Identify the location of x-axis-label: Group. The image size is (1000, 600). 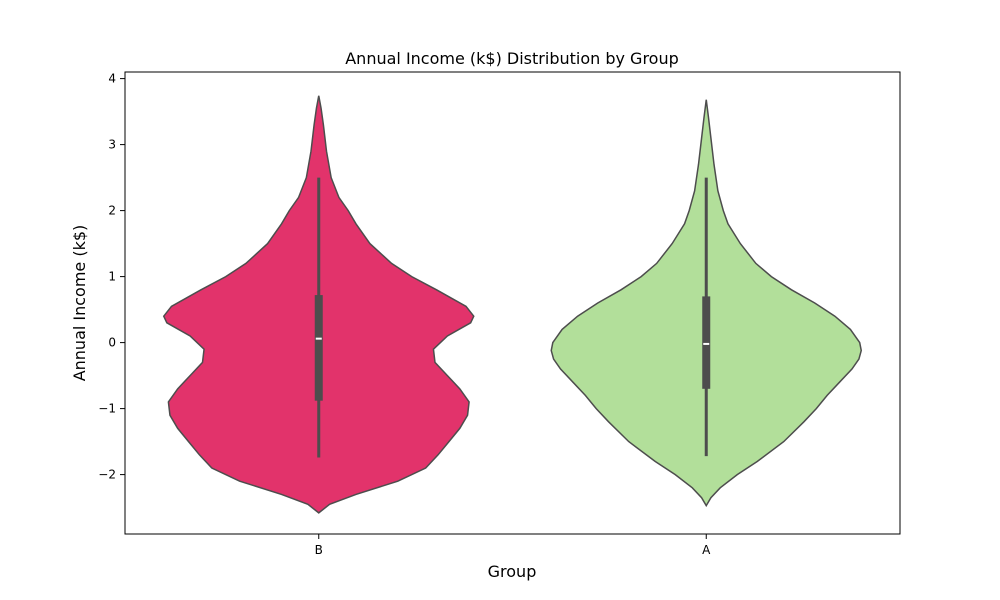
(512, 571).